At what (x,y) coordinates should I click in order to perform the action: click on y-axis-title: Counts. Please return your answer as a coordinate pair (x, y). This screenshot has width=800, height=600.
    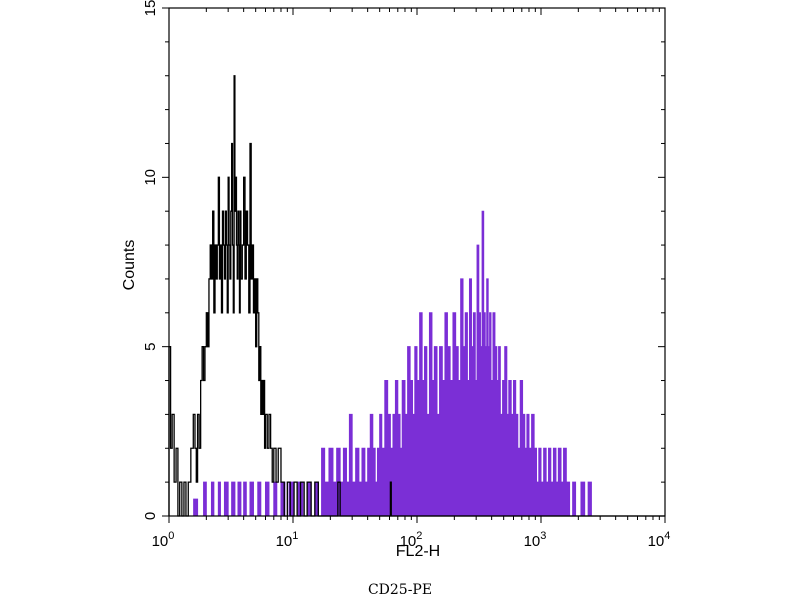
    Looking at the image, I should click on (129, 265).